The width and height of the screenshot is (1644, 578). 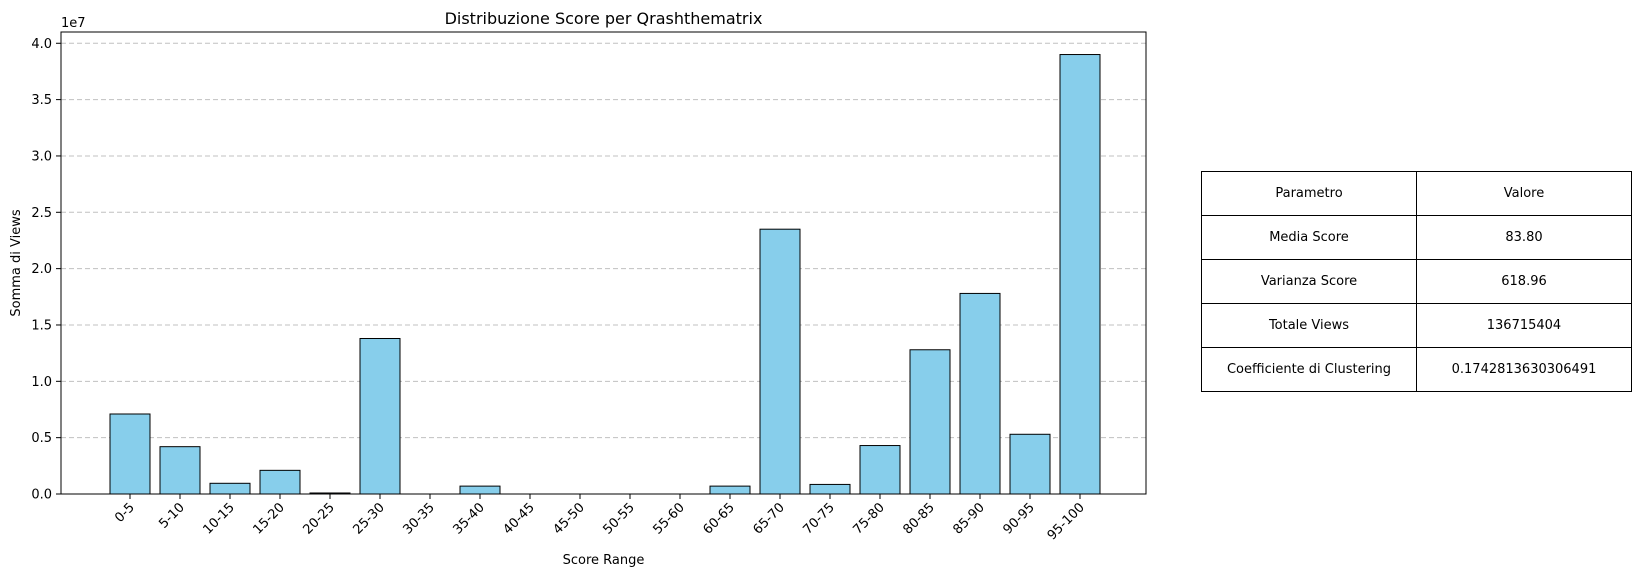 I want to click on y-tick-label: 0.5, so click(x=41, y=438).